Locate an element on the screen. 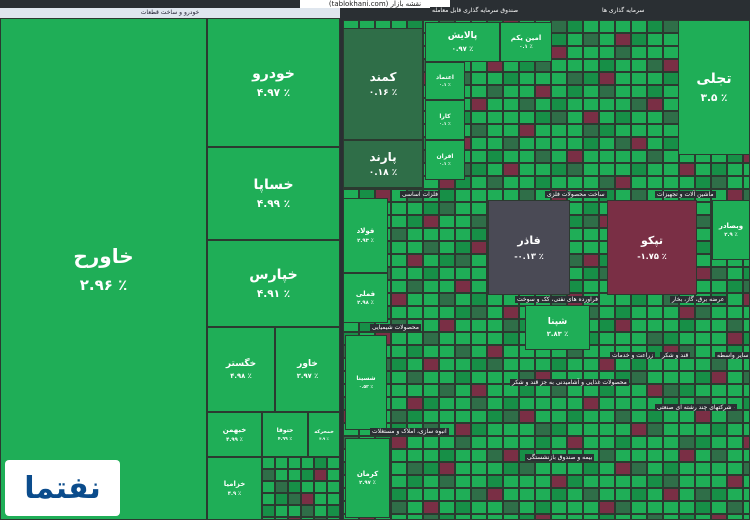  tile: افران ۰.۱ ٪ is located at coordinates (445, 160).